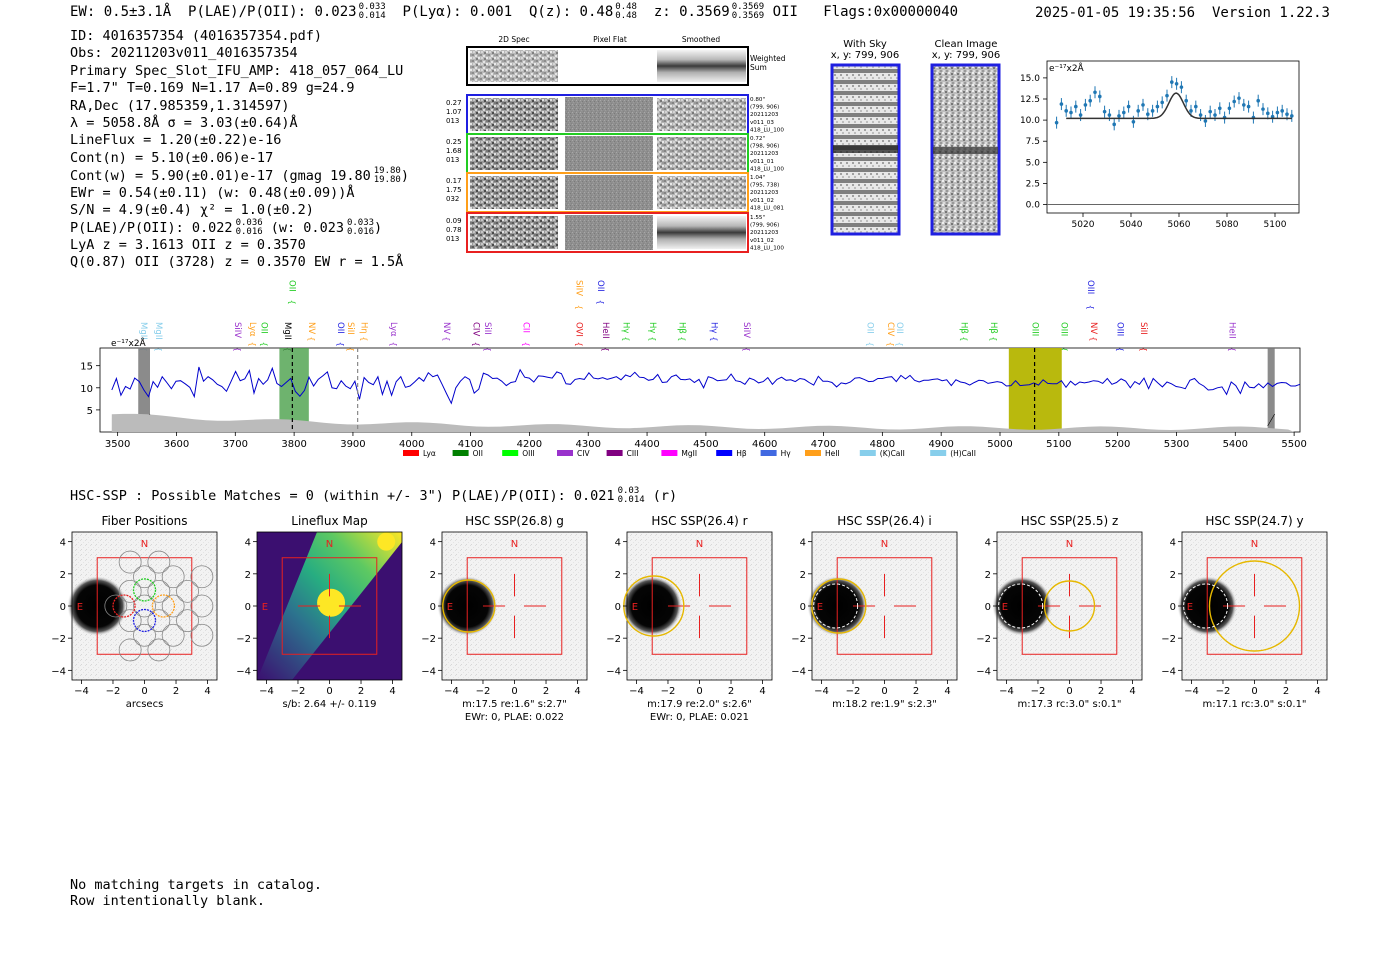 The width and height of the screenshot is (1400, 953). I want to click on weighted-sum-frame, so click(607, 66).